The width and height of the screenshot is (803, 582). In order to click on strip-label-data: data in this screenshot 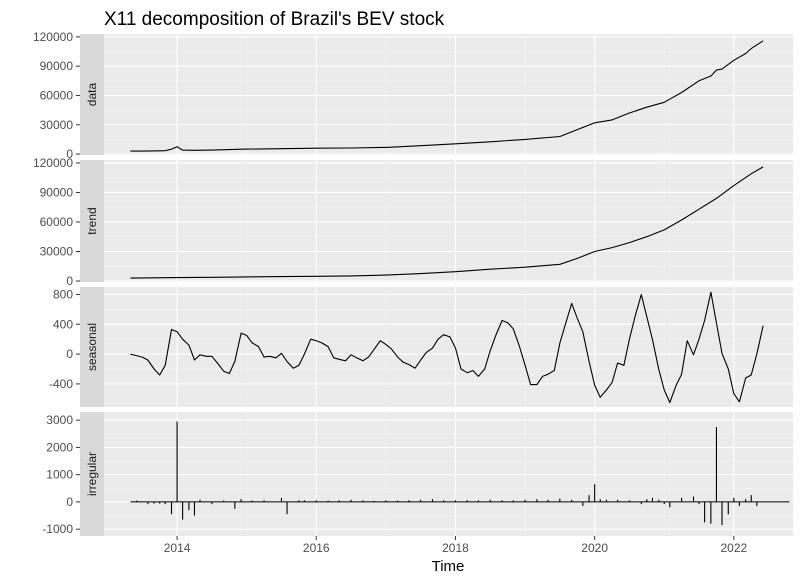, I will do `click(92, 94)`.